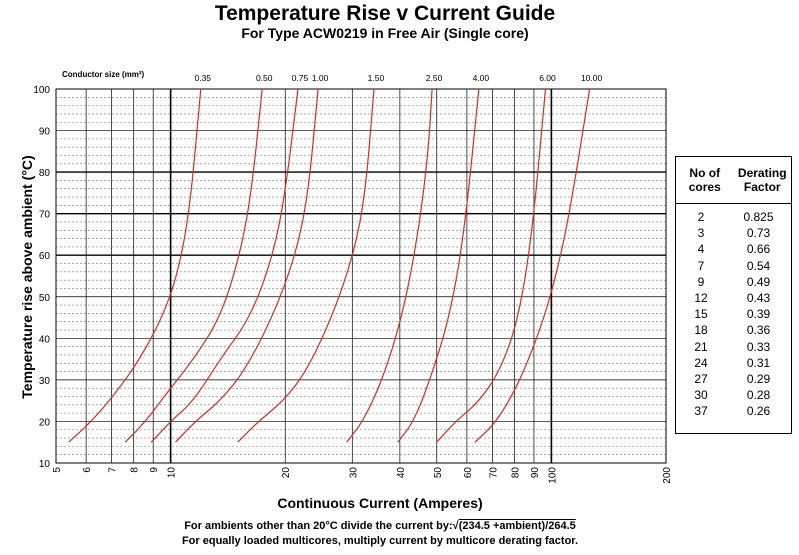 The height and width of the screenshot is (555, 799). Describe the element at coordinates (733, 233) in the screenshot. I see `derating-row: 3 0.73` at that location.